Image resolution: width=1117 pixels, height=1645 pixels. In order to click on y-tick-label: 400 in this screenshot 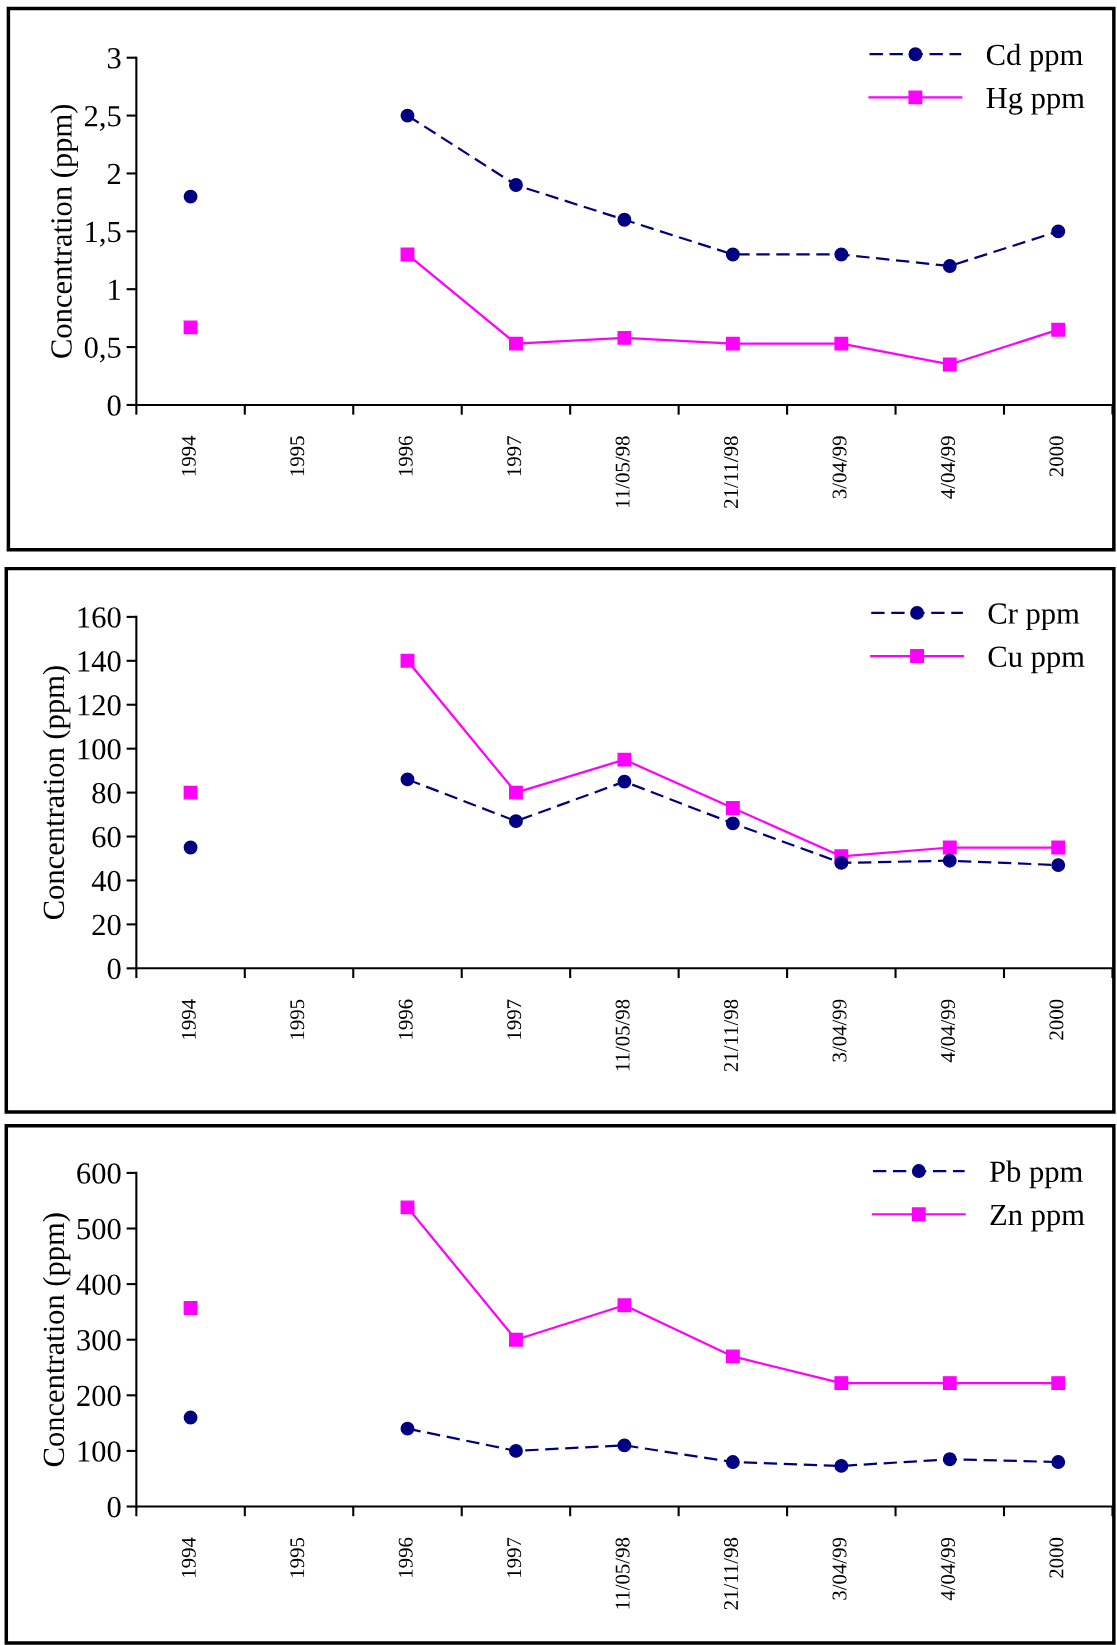, I will do `click(98, 1285)`.